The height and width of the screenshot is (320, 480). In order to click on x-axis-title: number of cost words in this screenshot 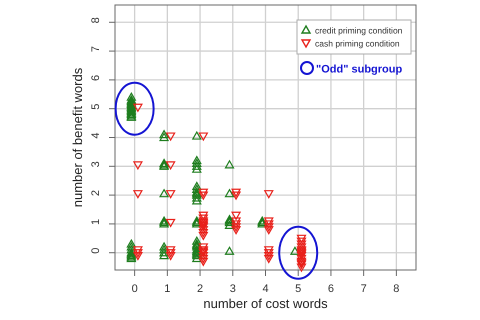, I will do `click(265, 303)`.